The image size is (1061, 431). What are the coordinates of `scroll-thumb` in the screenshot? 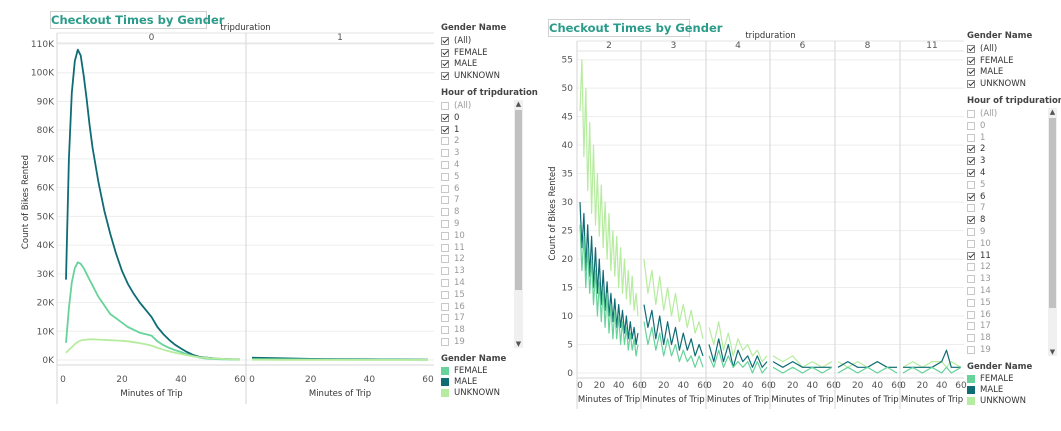 It's located at (518, 200).